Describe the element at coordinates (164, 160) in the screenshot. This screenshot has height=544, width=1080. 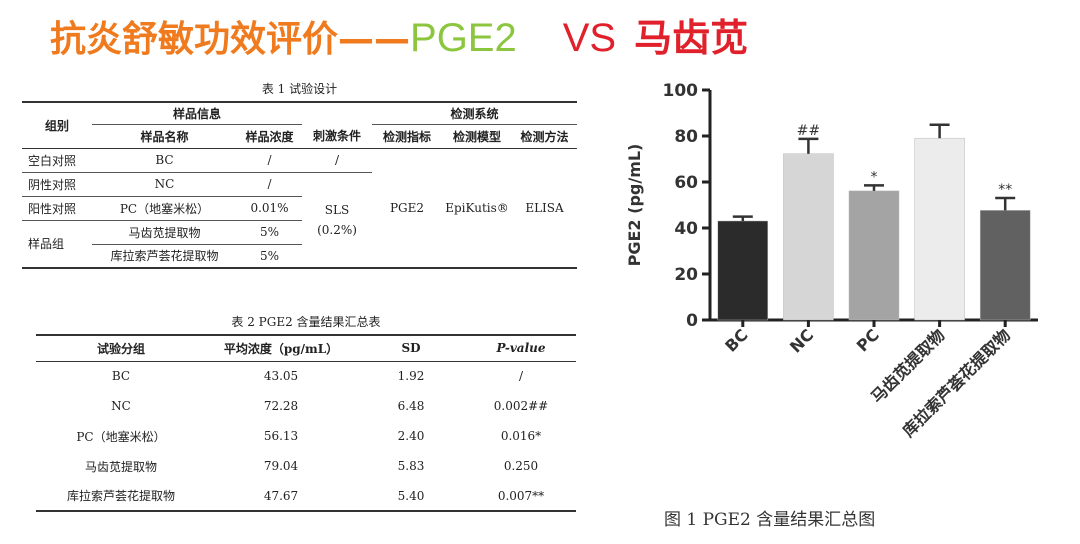
I see `sample-name-cell: BC` at that location.